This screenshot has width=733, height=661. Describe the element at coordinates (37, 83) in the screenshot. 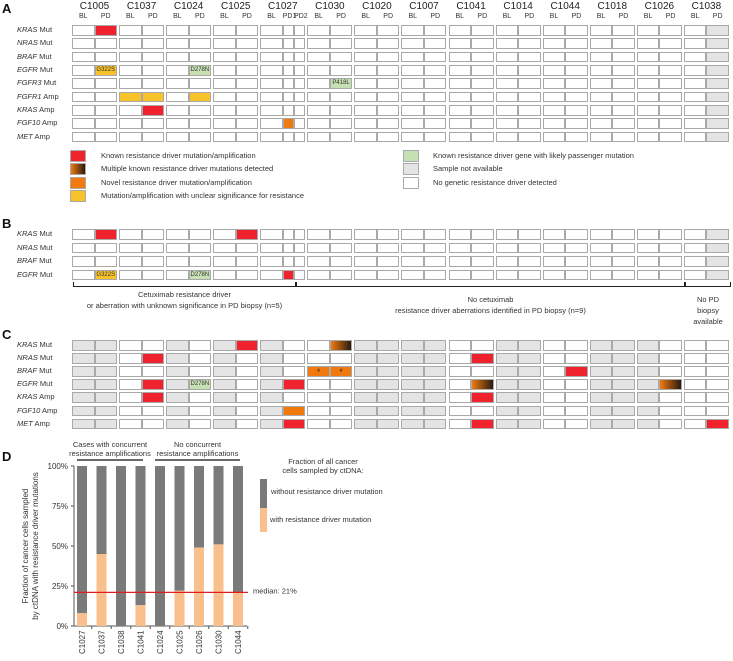

I see `row-label: FGFR3 Mut` at that location.